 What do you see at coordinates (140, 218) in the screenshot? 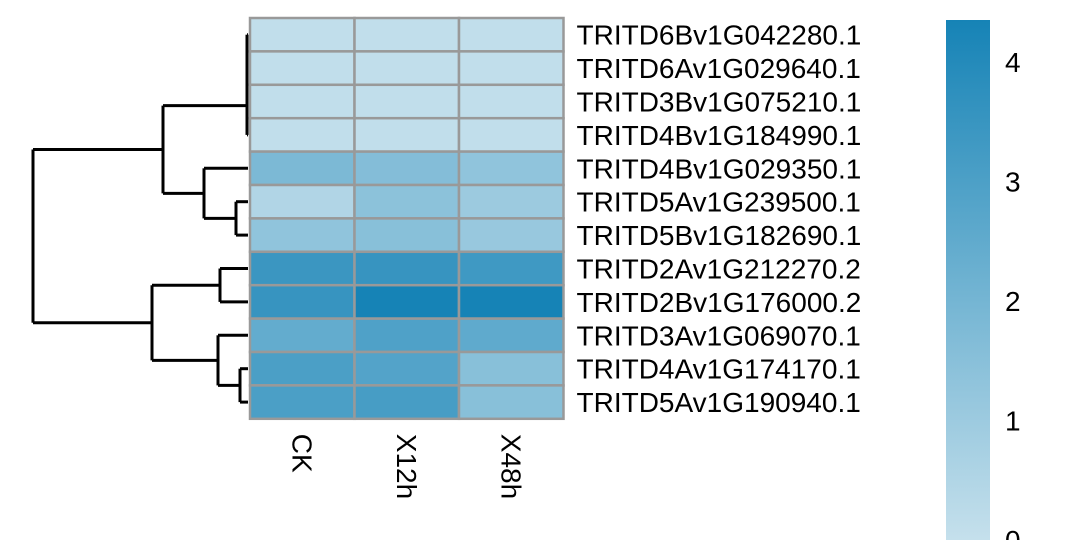
I see `row-dendrogram` at bounding box center [140, 218].